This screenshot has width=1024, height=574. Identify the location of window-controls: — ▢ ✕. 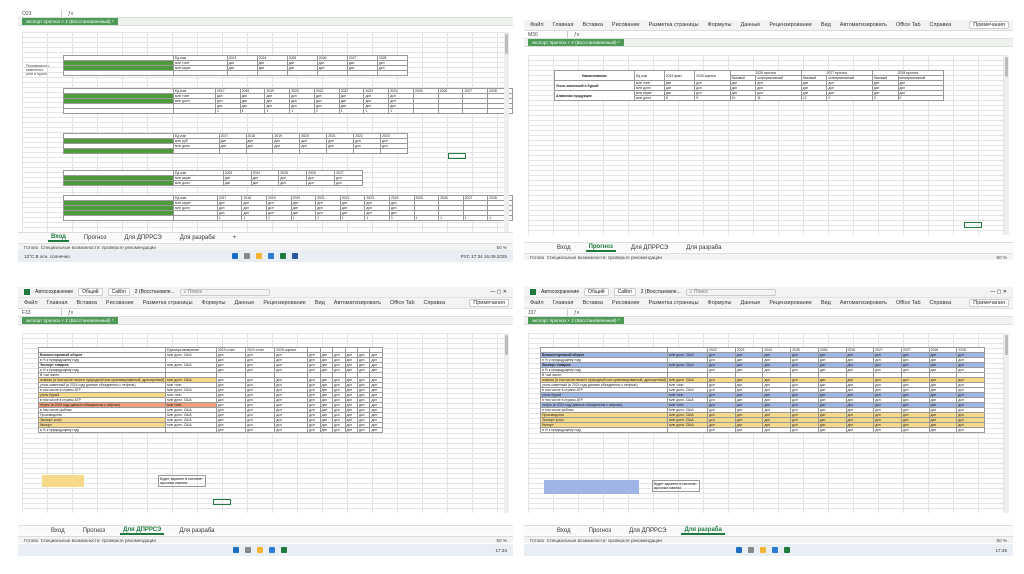
(498, 292).